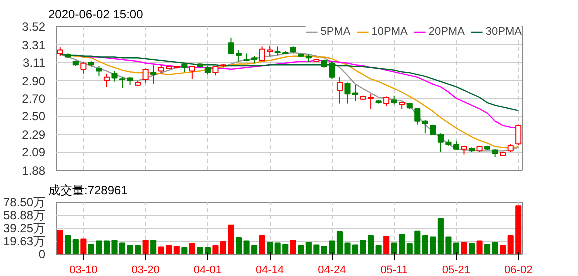 Image resolution: width=578 pixels, height=276 pixels. I want to click on x-tick-label: 04-24, so click(332, 270).